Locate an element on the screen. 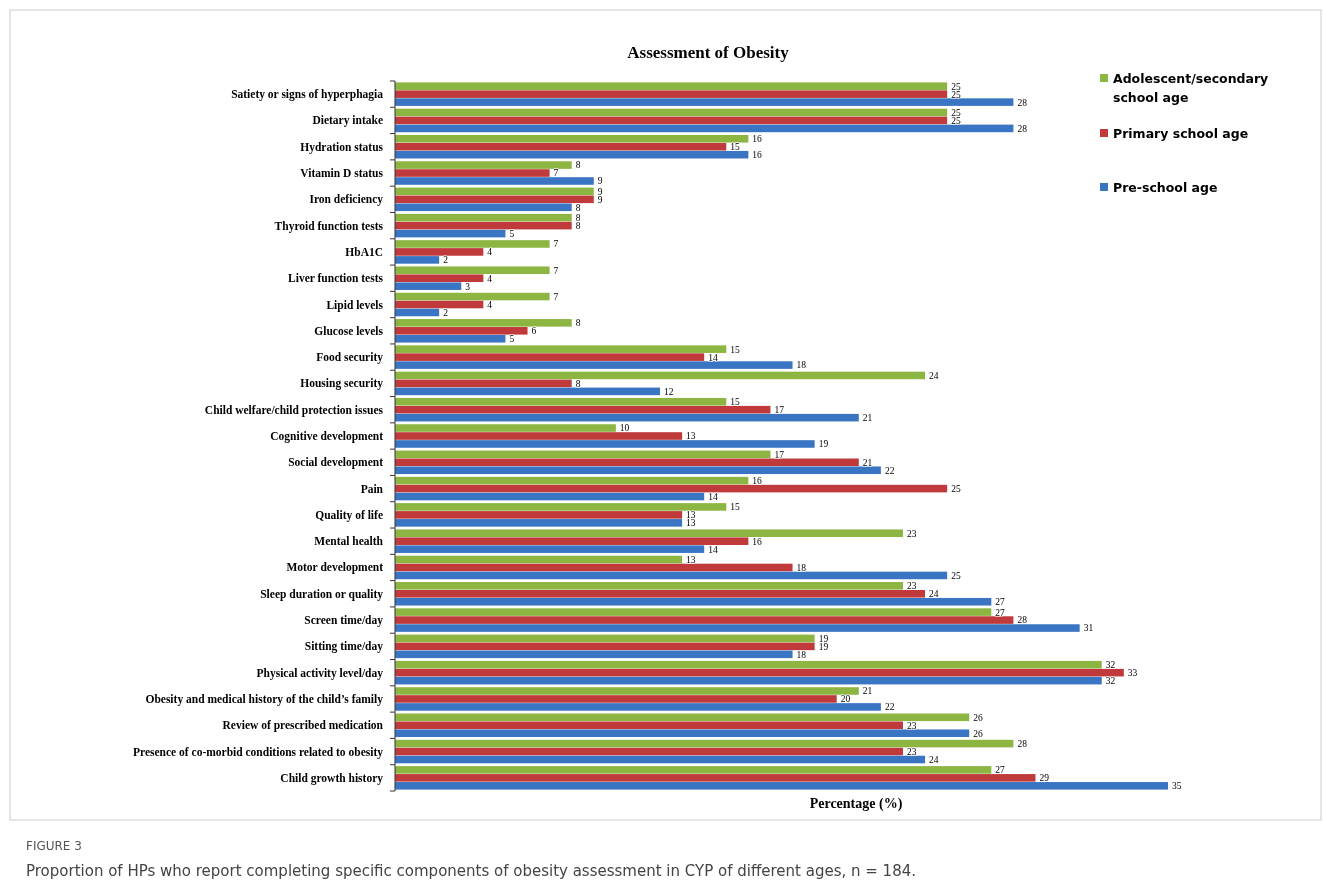  data-label: 26 is located at coordinates (978, 717).